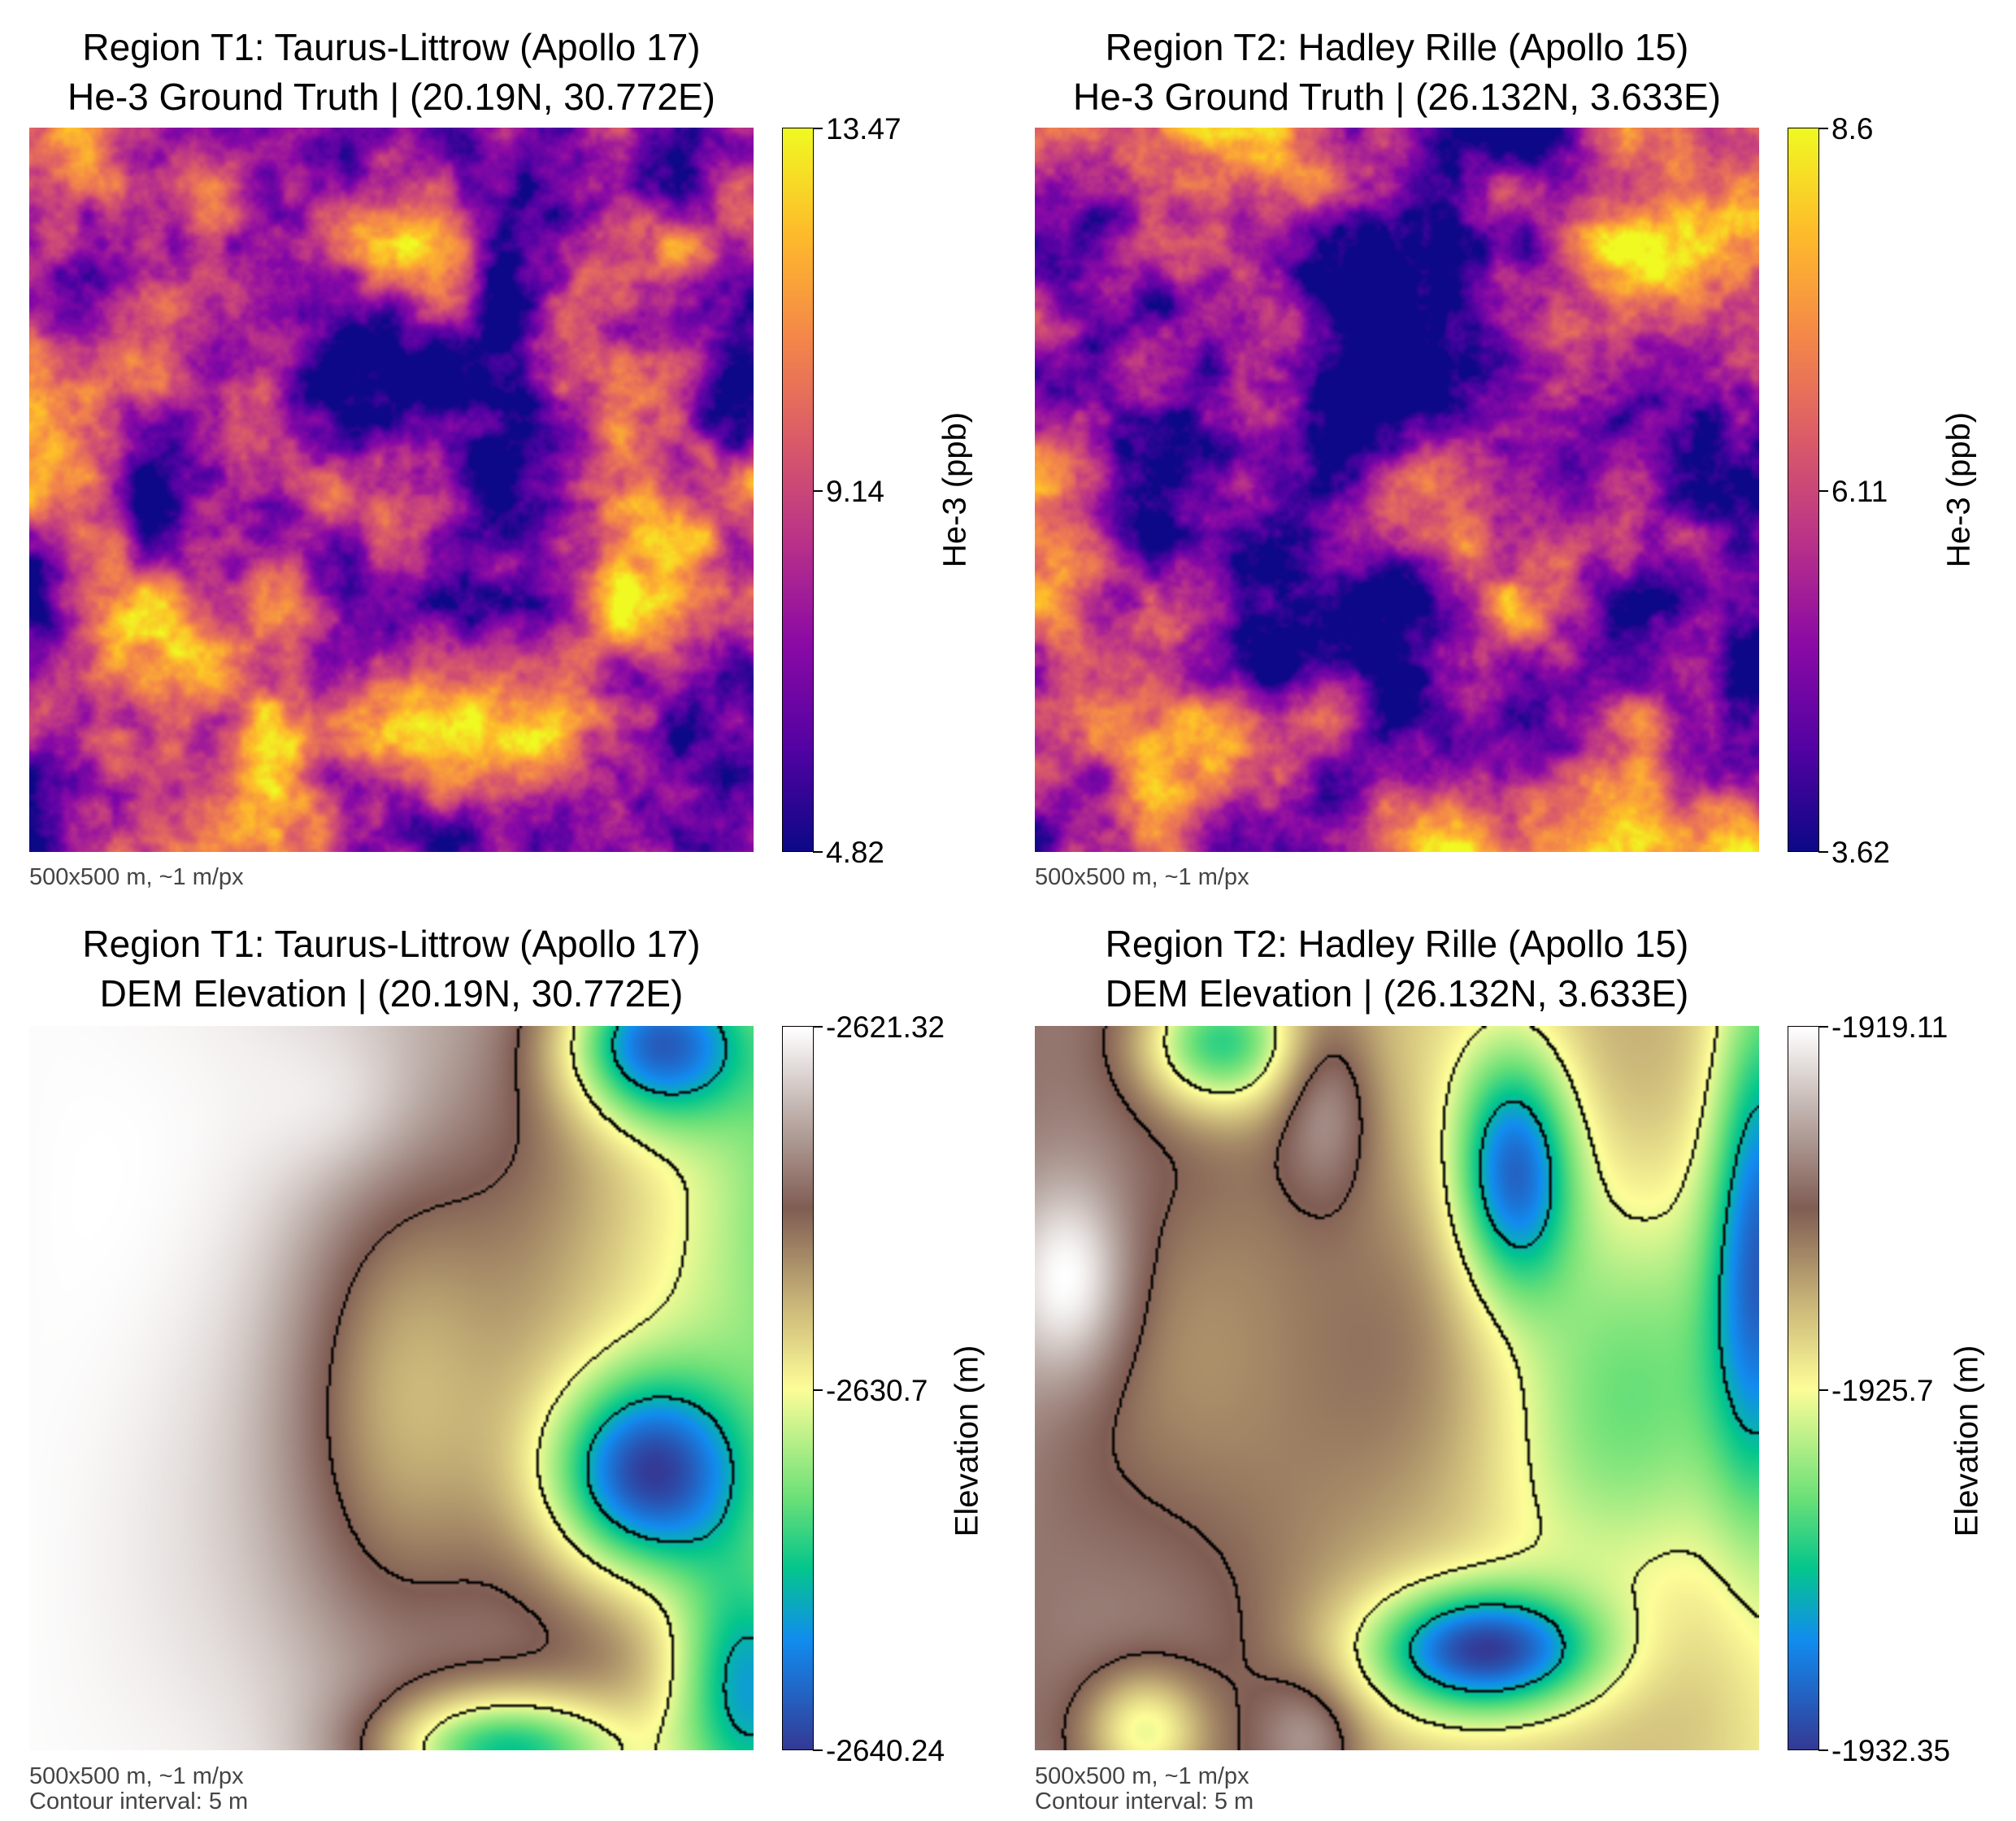 The width and height of the screenshot is (2016, 1821). What do you see at coordinates (1397, 490) in the screenshot?
I see `he3-heatmap-t2` at bounding box center [1397, 490].